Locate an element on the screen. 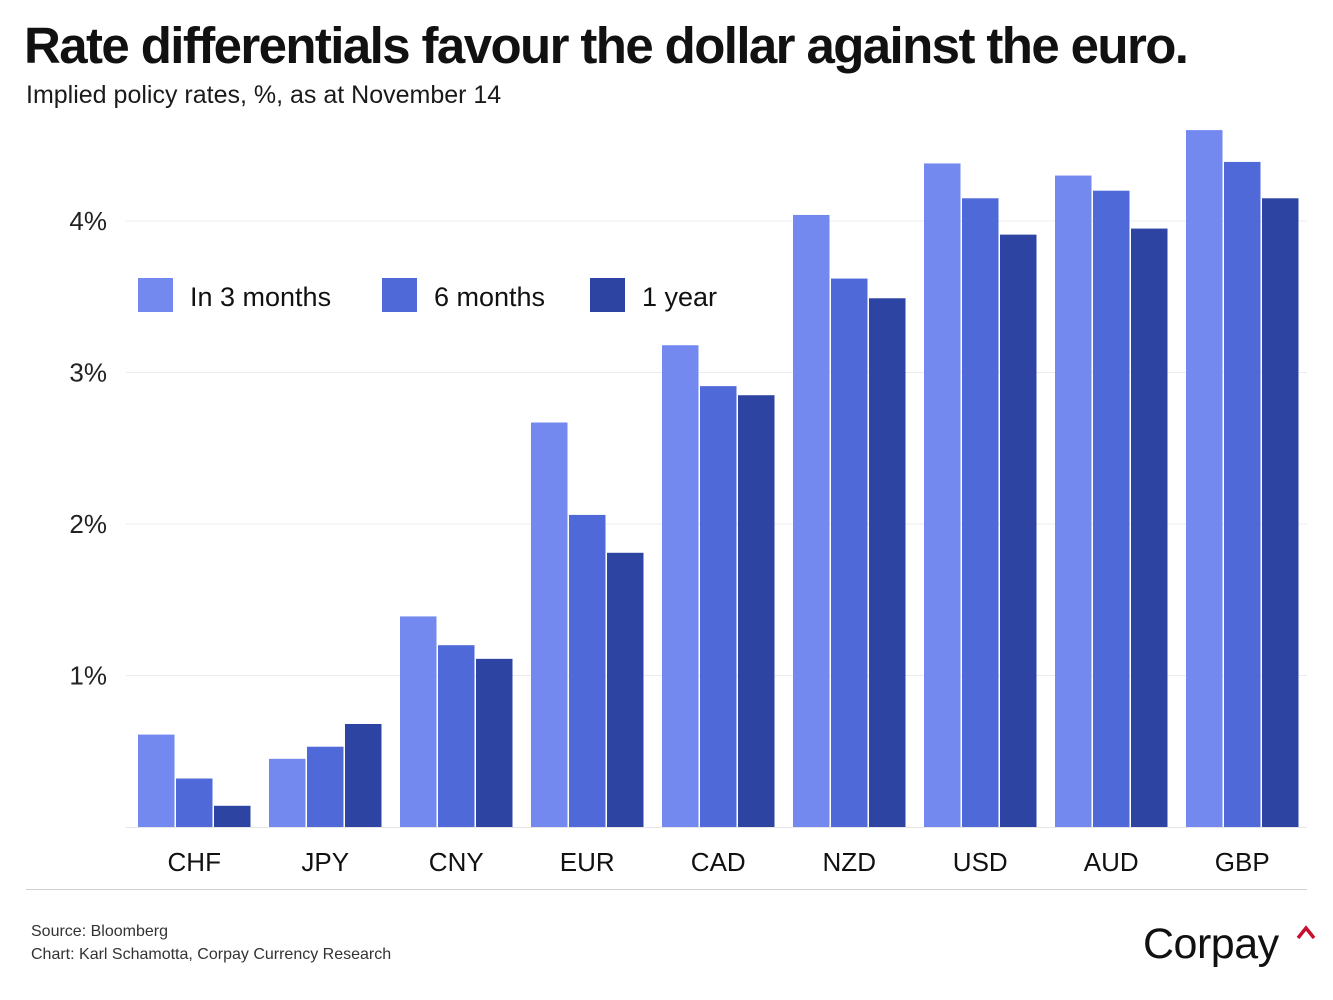 The height and width of the screenshot is (1000, 1333). y-tick-label: 1% is located at coordinates (88, 676).